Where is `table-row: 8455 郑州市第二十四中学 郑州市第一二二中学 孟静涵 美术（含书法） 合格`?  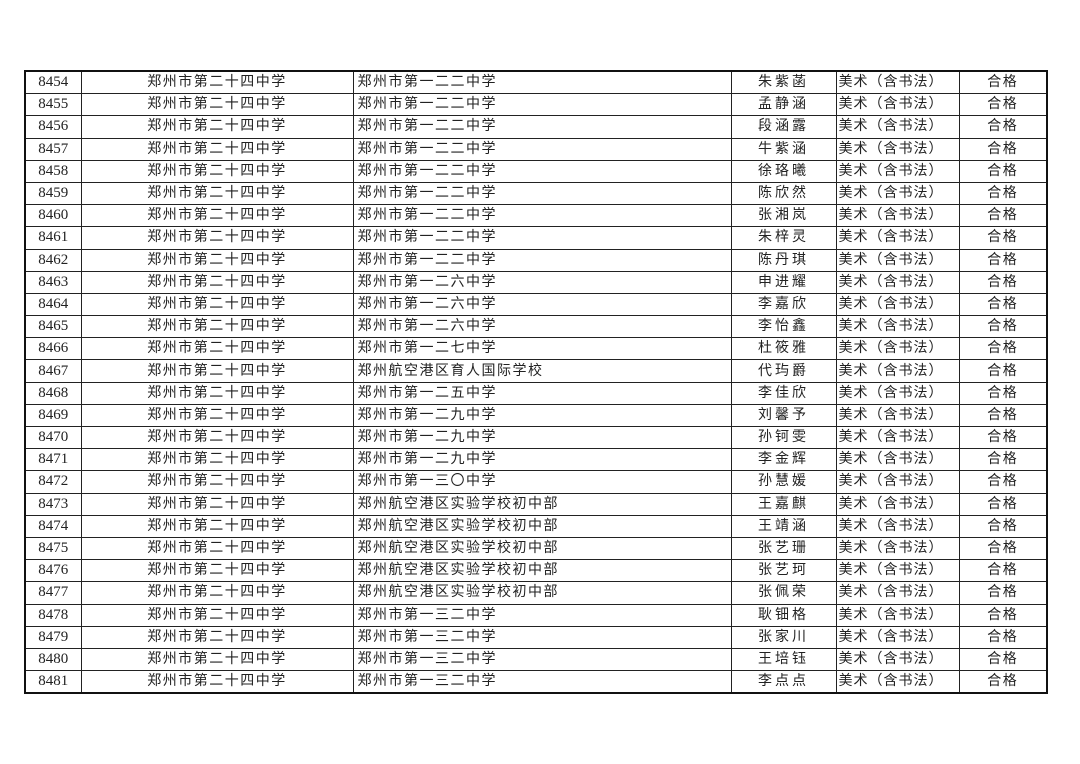
table-row: 8455 郑州市第二十四中学 郑州市第一二二中学 孟静涵 美术（含书法） 合格 is located at coordinates (536, 105).